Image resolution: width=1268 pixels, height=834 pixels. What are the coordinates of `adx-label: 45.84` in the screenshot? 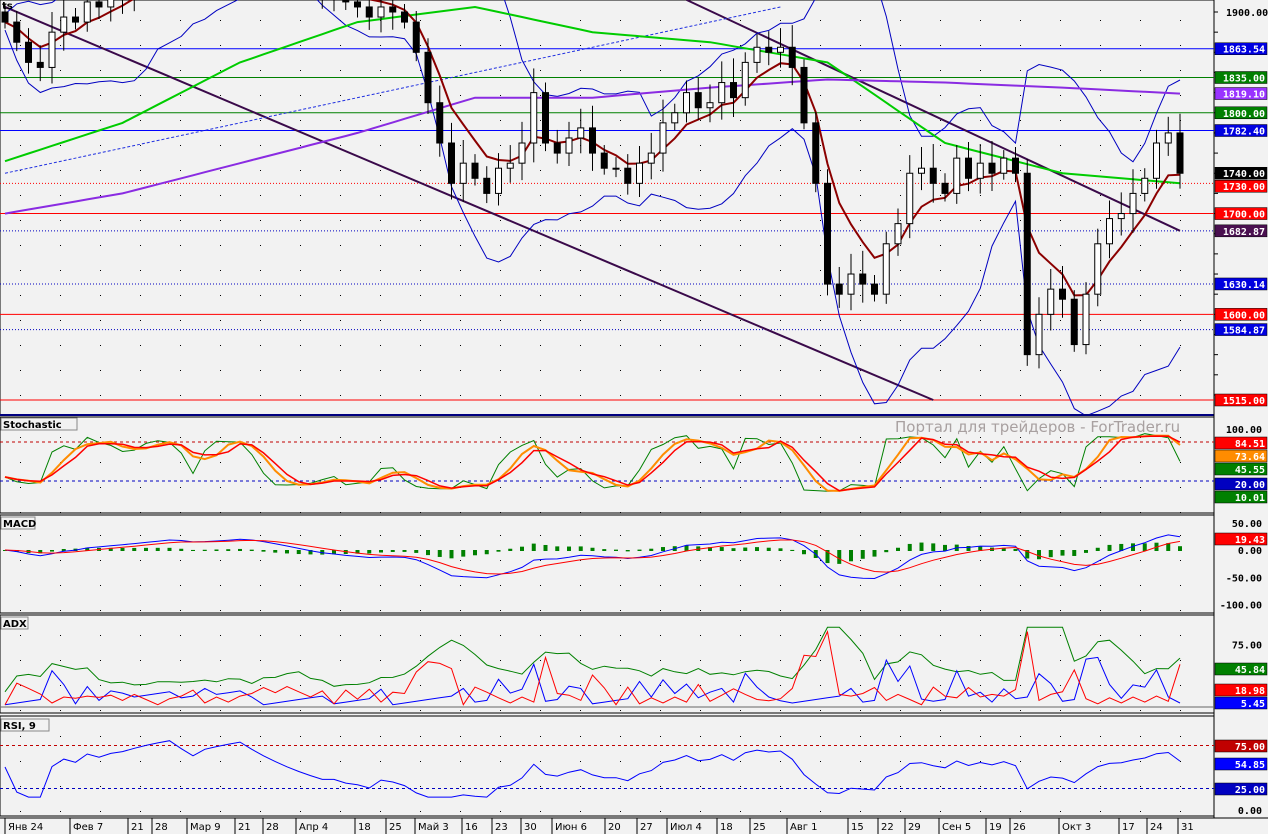 It's located at (1250, 670).